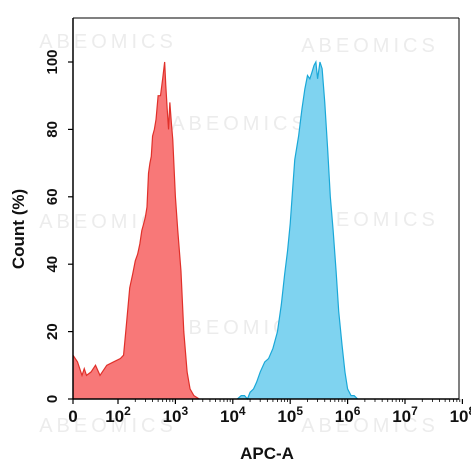 The height and width of the screenshot is (473, 471). I want to click on x-axis-label: APC-A, so click(267, 453).